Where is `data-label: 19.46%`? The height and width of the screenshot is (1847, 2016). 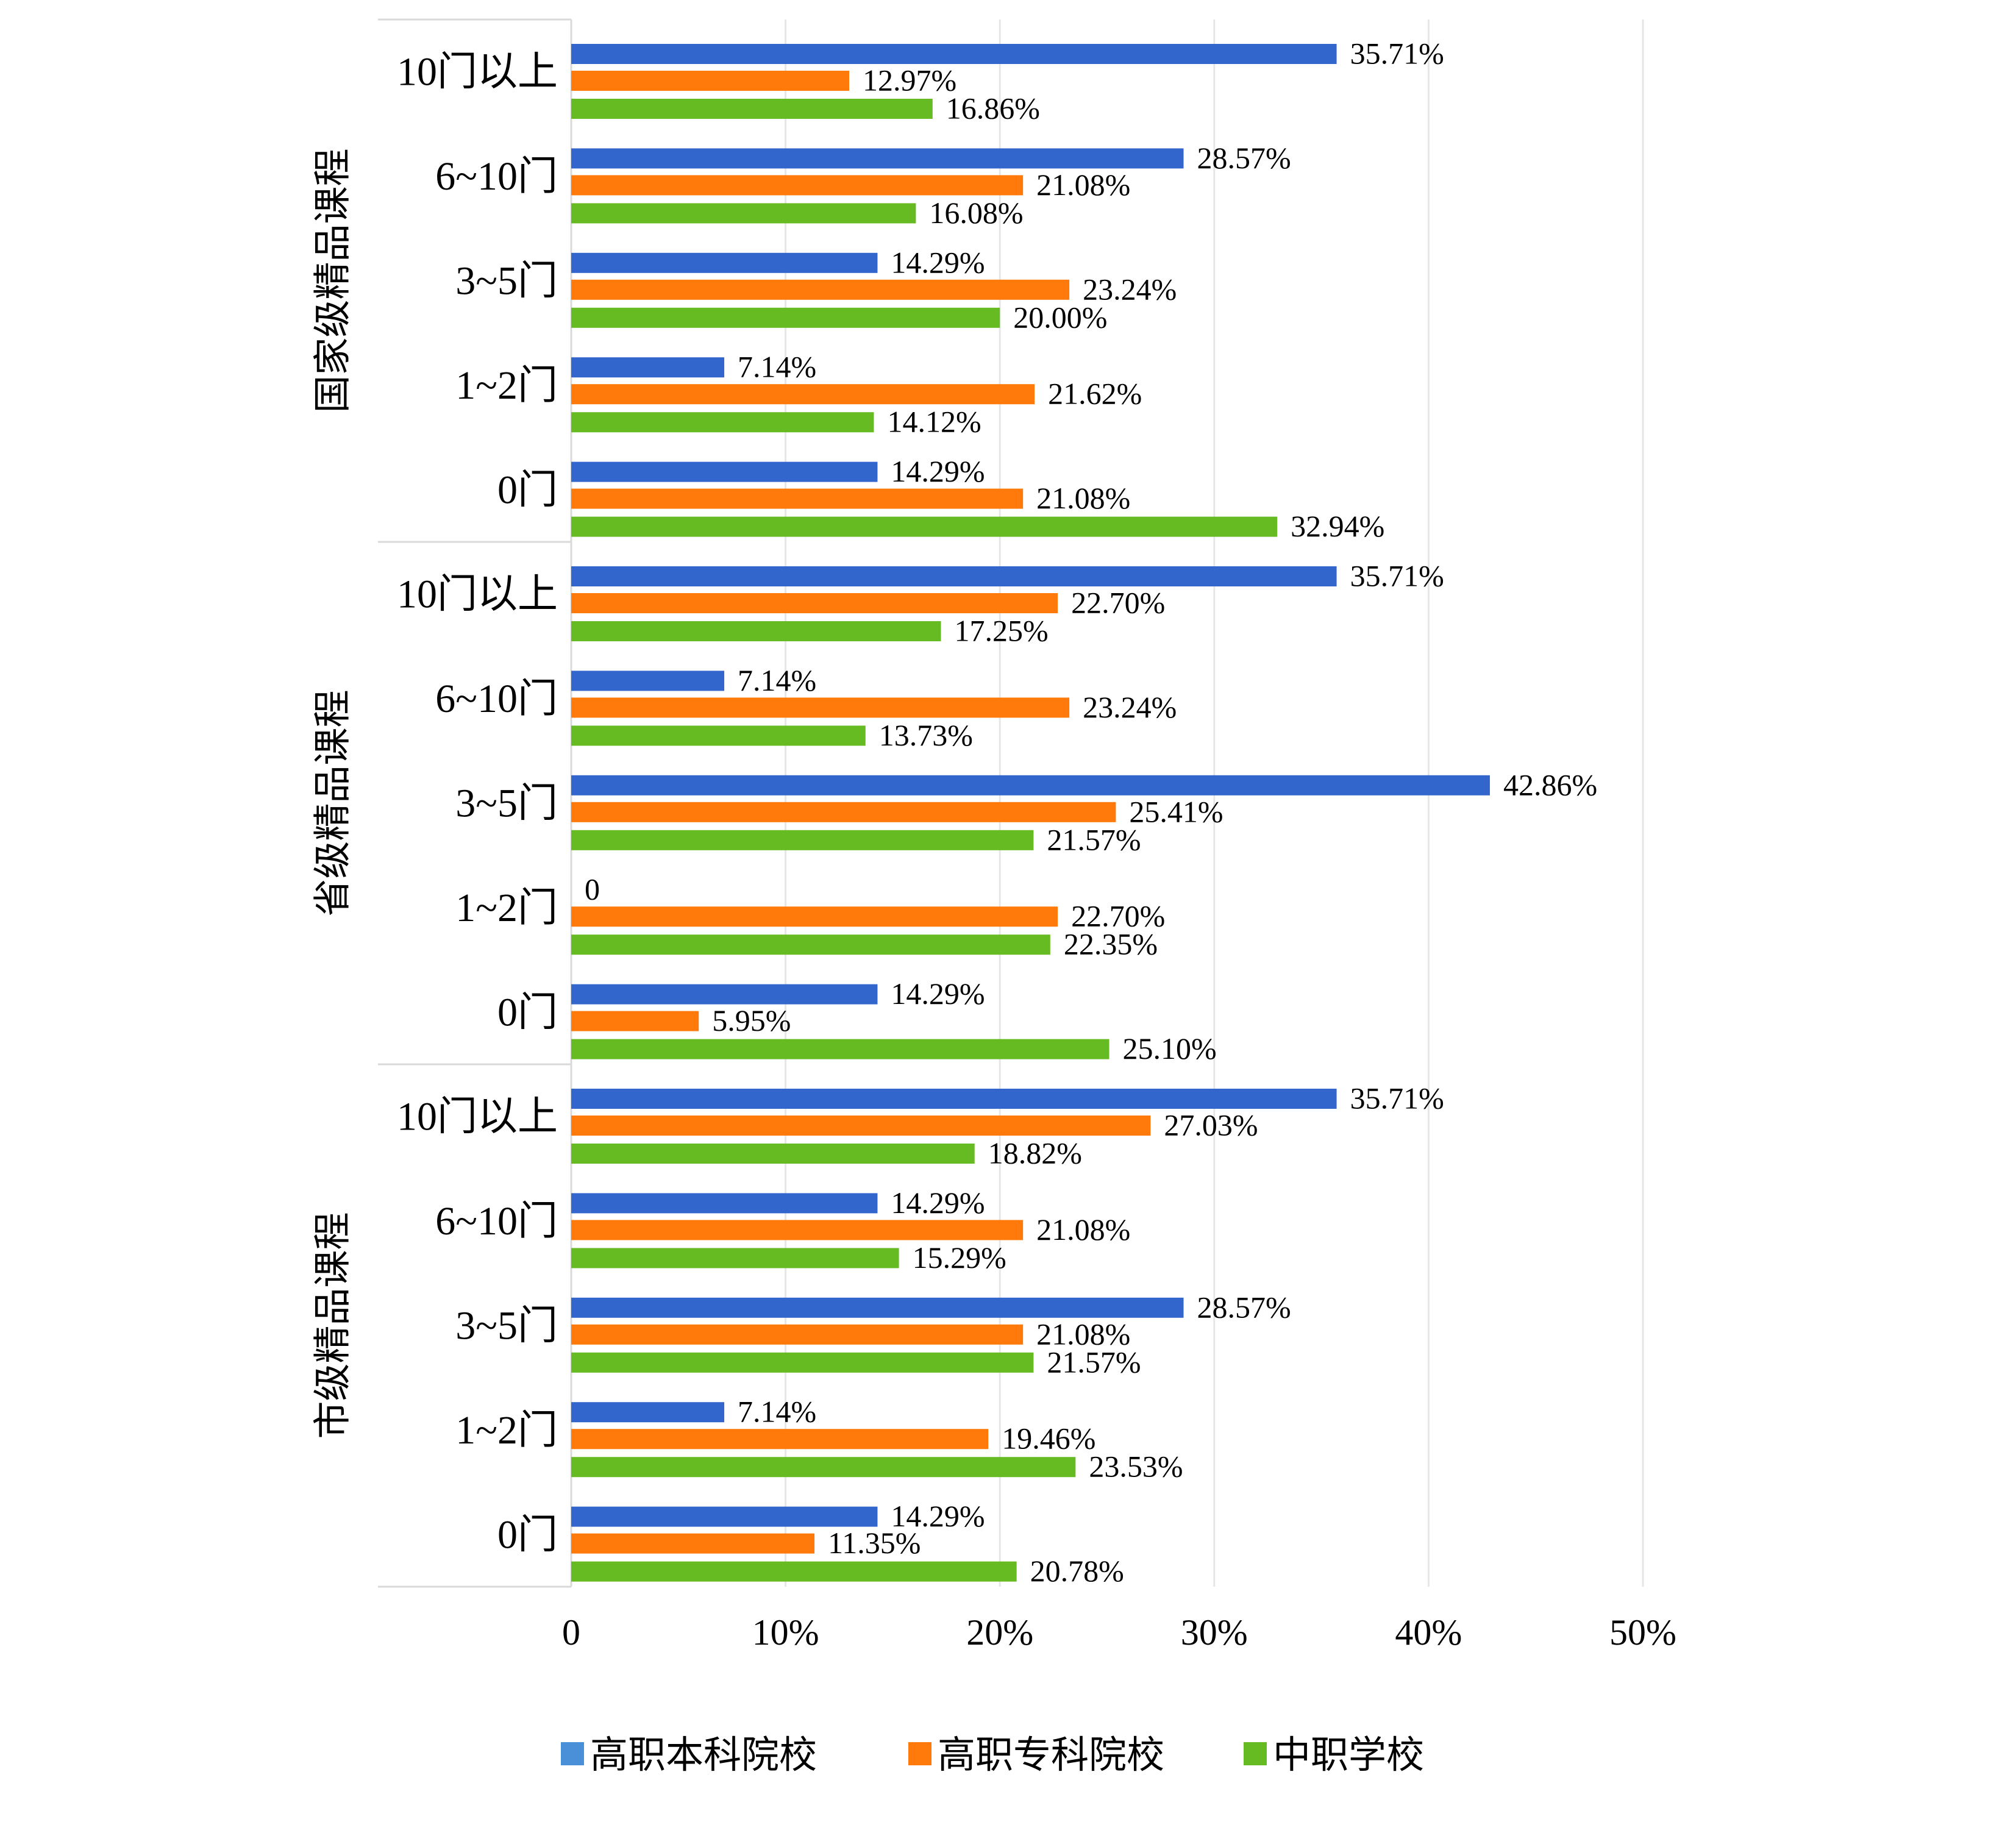 data-label: 19.46% is located at coordinates (1048, 1439).